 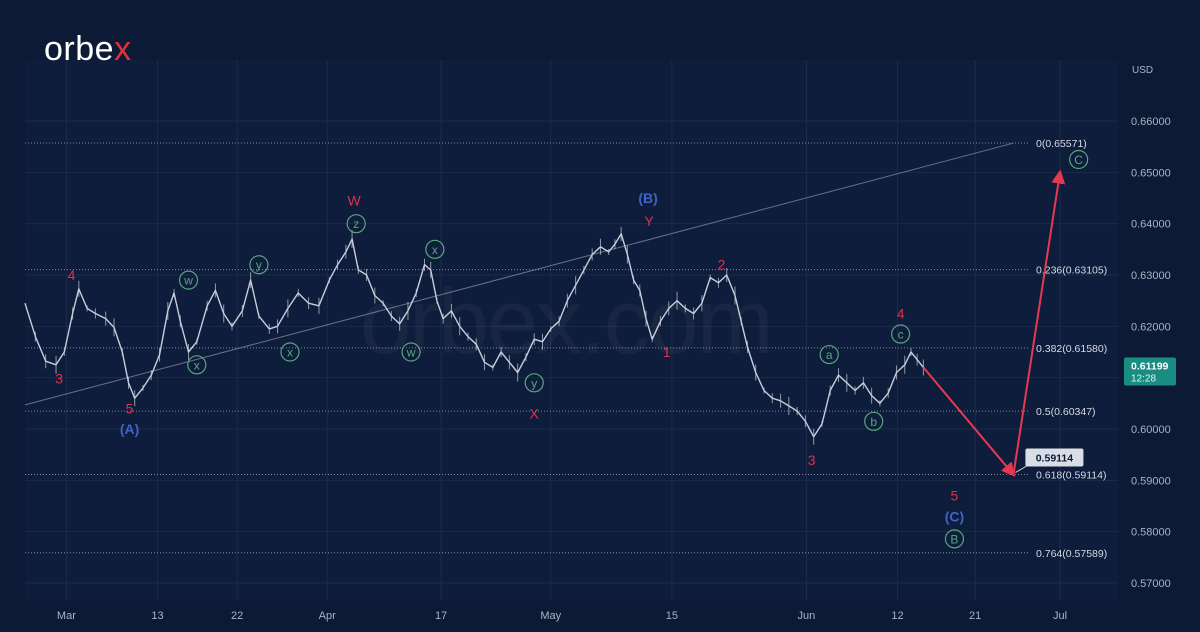 What do you see at coordinates (1151, 225) in the screenshot?
I see `y-tick-label: 0.64000` at bounding box center [1151, 225].